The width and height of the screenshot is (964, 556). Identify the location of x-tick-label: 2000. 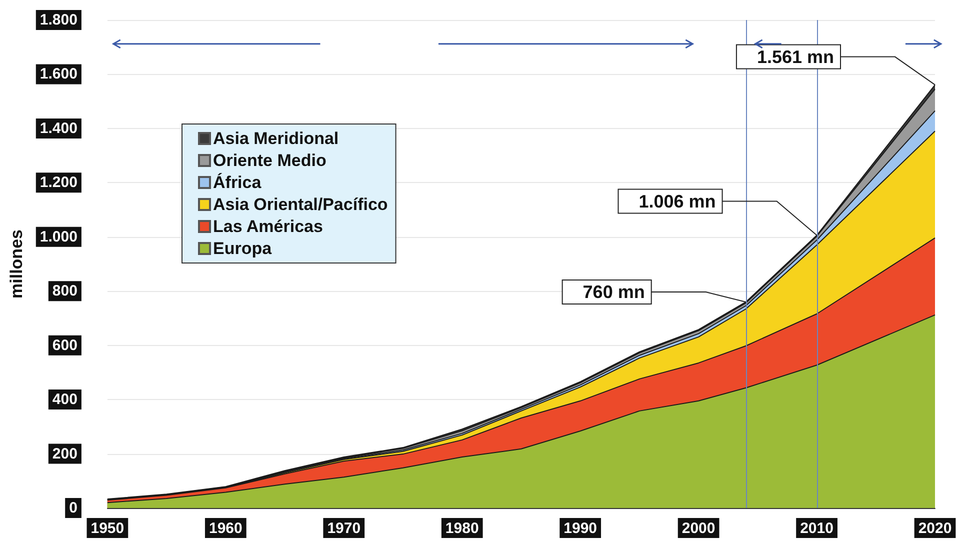
(699, 528).